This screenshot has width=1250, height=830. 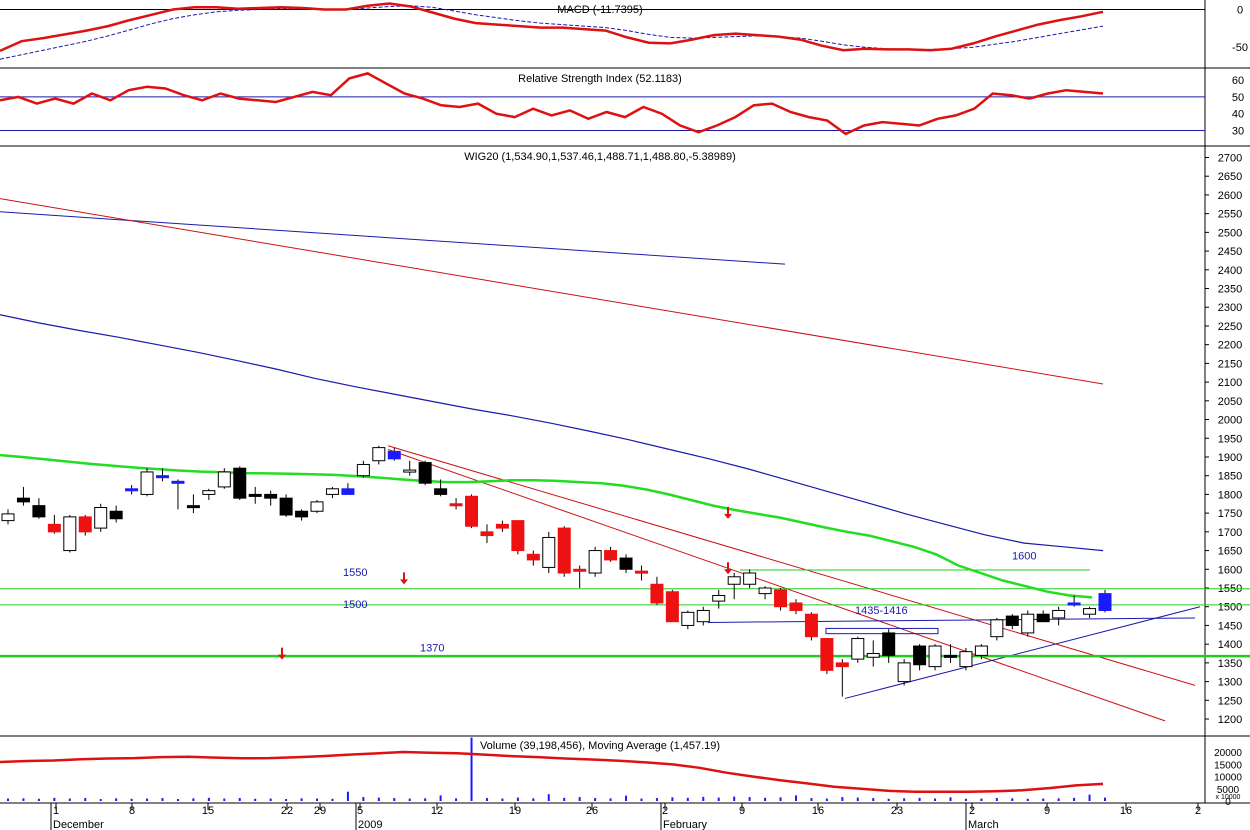 What do you see at coordinates (505, 583) in the screenshot?
I see `signal-arrows` at bounding box center [505, 583].